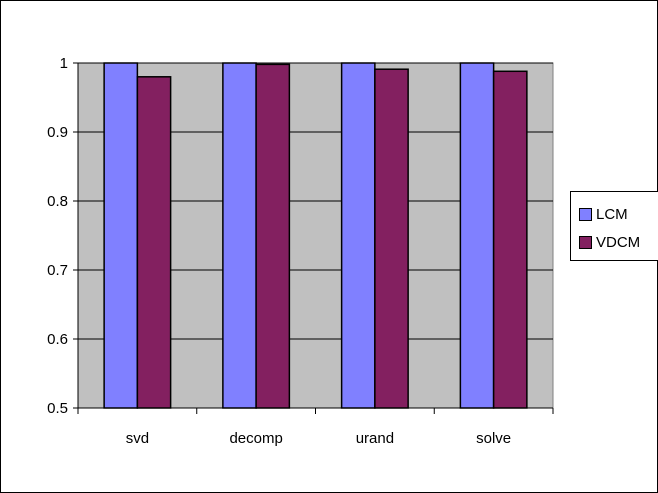 The image size is (658, 493). Describe the element at coordinates (585, 242) in the screenshot. I see `legend-swatch-vdcm` at that location.